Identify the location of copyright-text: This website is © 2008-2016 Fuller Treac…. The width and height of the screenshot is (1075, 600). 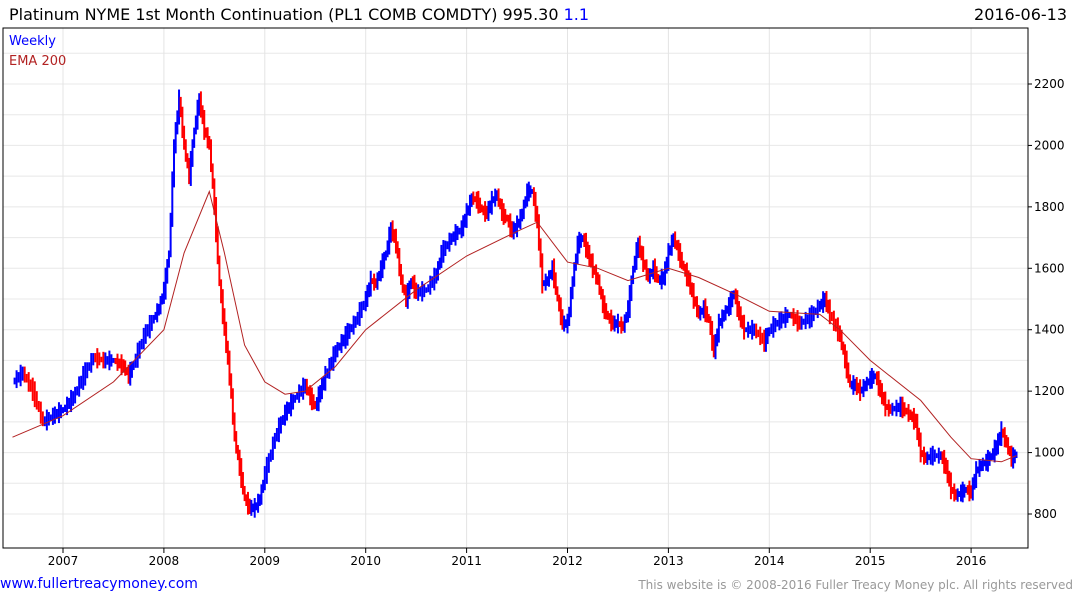
(855, 585).